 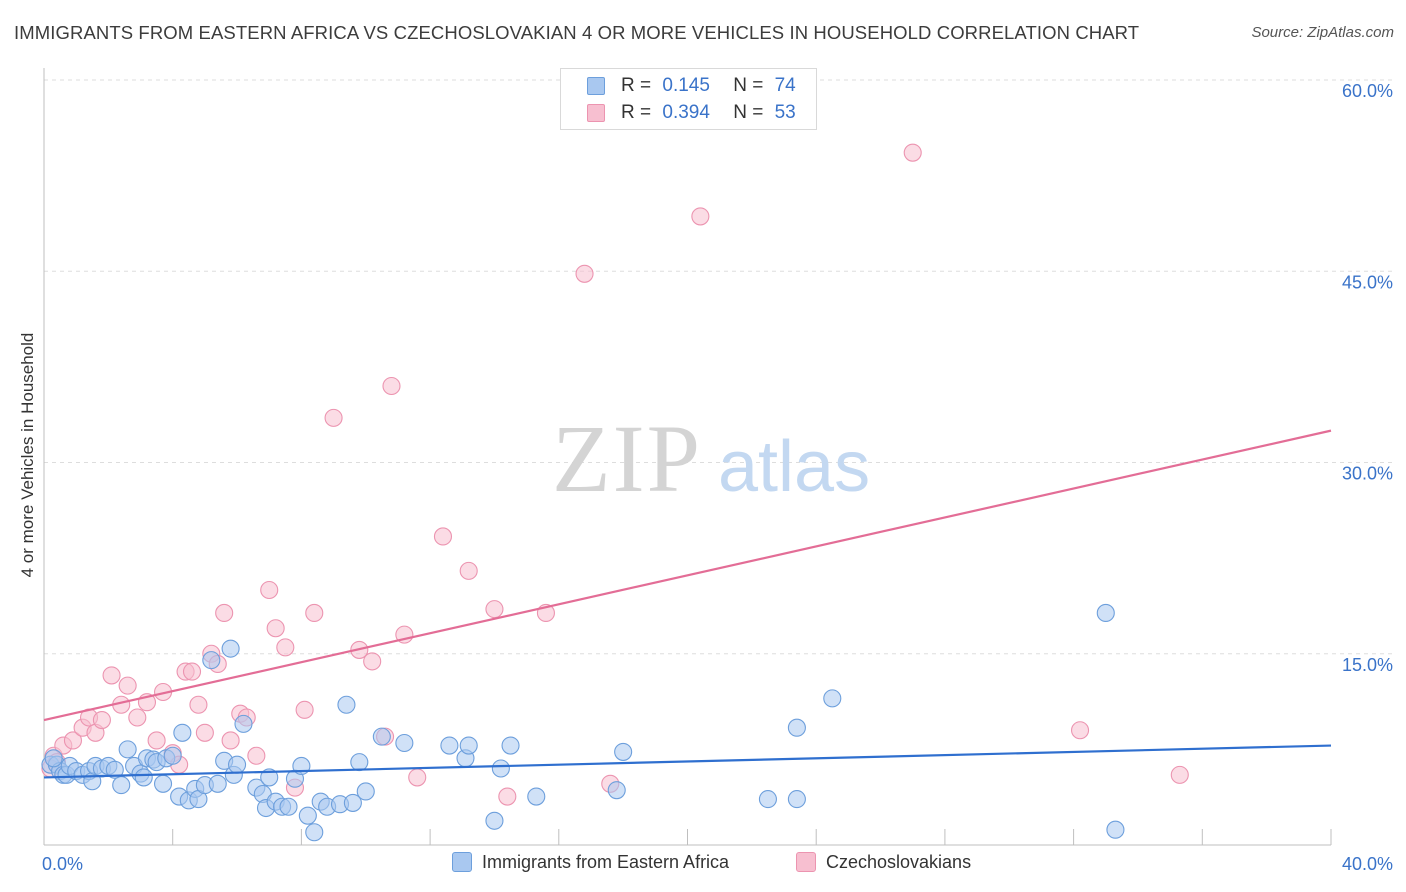 I want to click on x-tick-label: 40.0%, so click(x=1367, y=864).